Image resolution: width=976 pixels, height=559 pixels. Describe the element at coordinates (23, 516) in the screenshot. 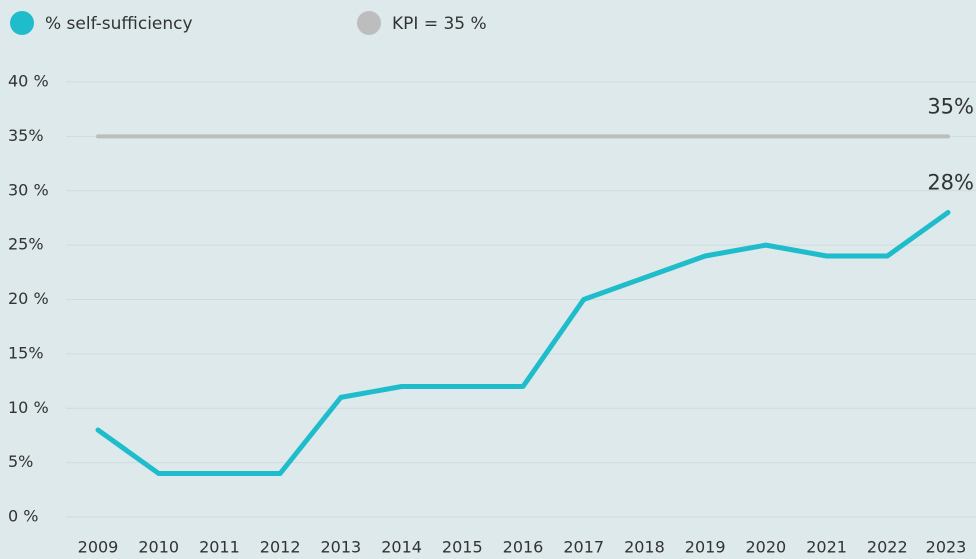

I see `y-tick-label: 0 %` at that location.